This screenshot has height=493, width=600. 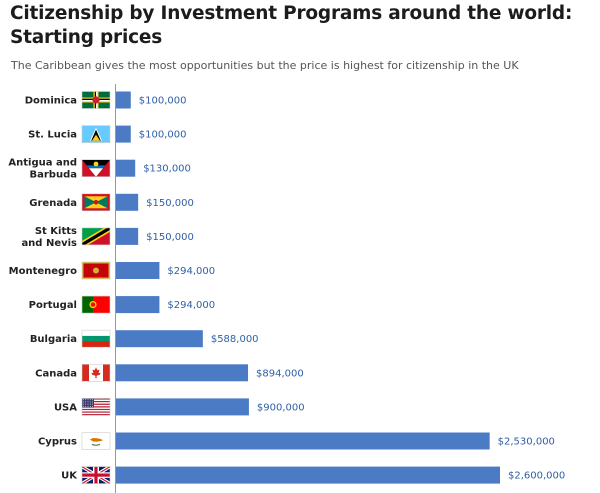 I want to click on value-label-cyprus: $2,530,000, so click(x=526, y=442).